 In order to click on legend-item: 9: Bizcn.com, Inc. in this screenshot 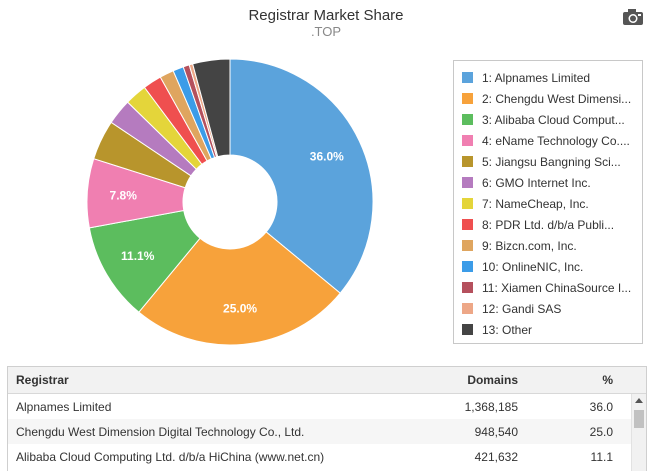, I will do `click(552, 245)`.